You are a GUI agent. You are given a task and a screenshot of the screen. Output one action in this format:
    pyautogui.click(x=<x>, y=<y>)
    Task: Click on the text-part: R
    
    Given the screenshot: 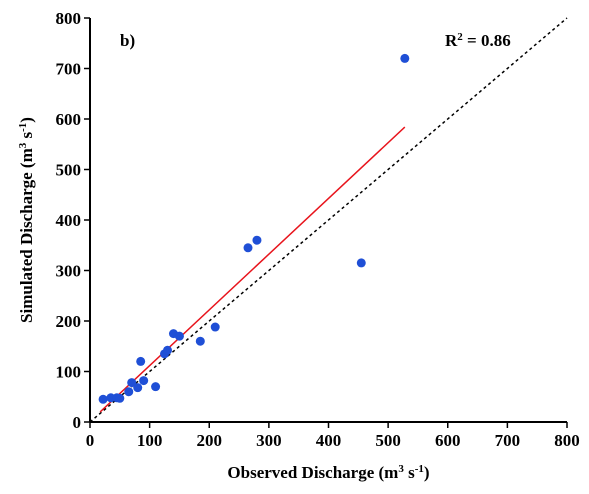 What is the action you would take?
    pyautogui.click(x=451, y=40)
    